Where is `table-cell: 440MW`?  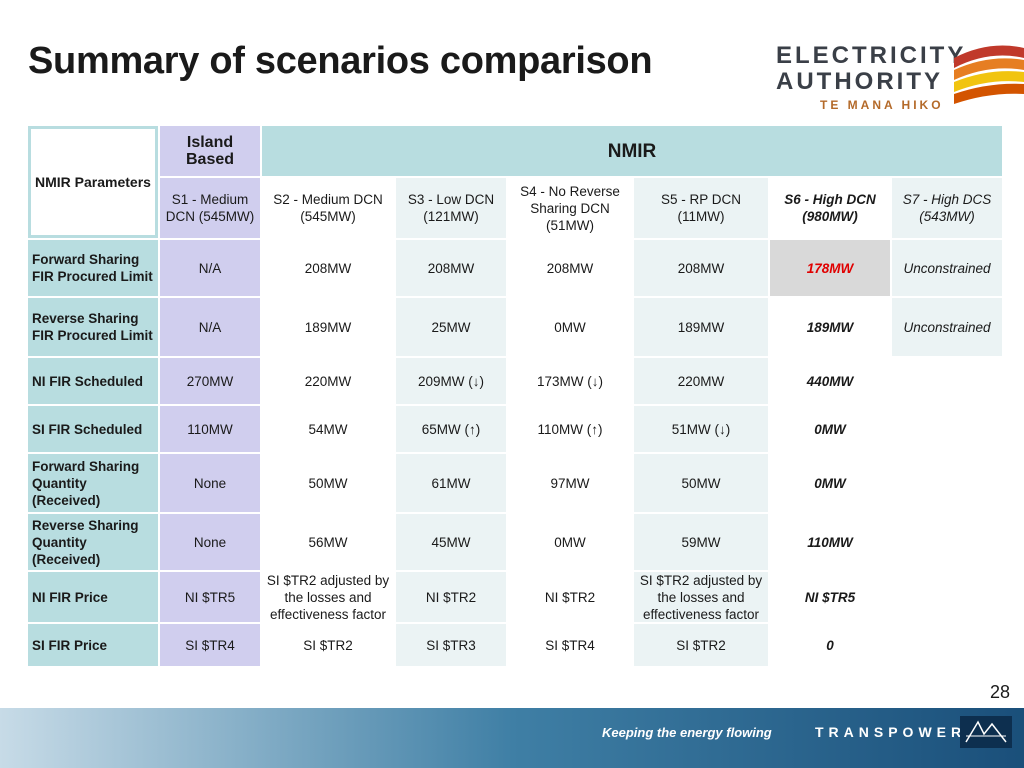
table-cell: 440MW is located at coordinates (830, 381).